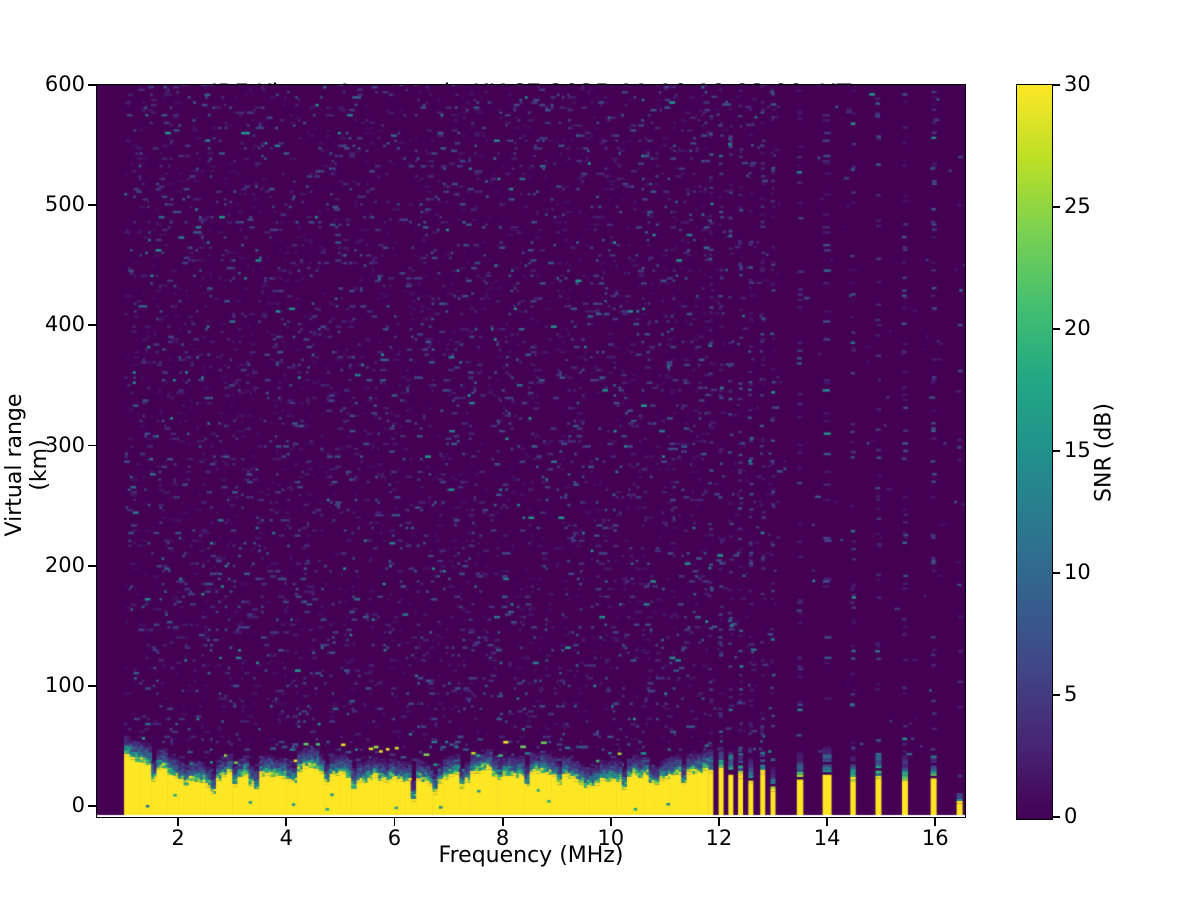  What do you see at coordinates (1077, 572) in the screenshot?
I see `colorbar-tick-label: 10` at bounding box center [1077, 572].